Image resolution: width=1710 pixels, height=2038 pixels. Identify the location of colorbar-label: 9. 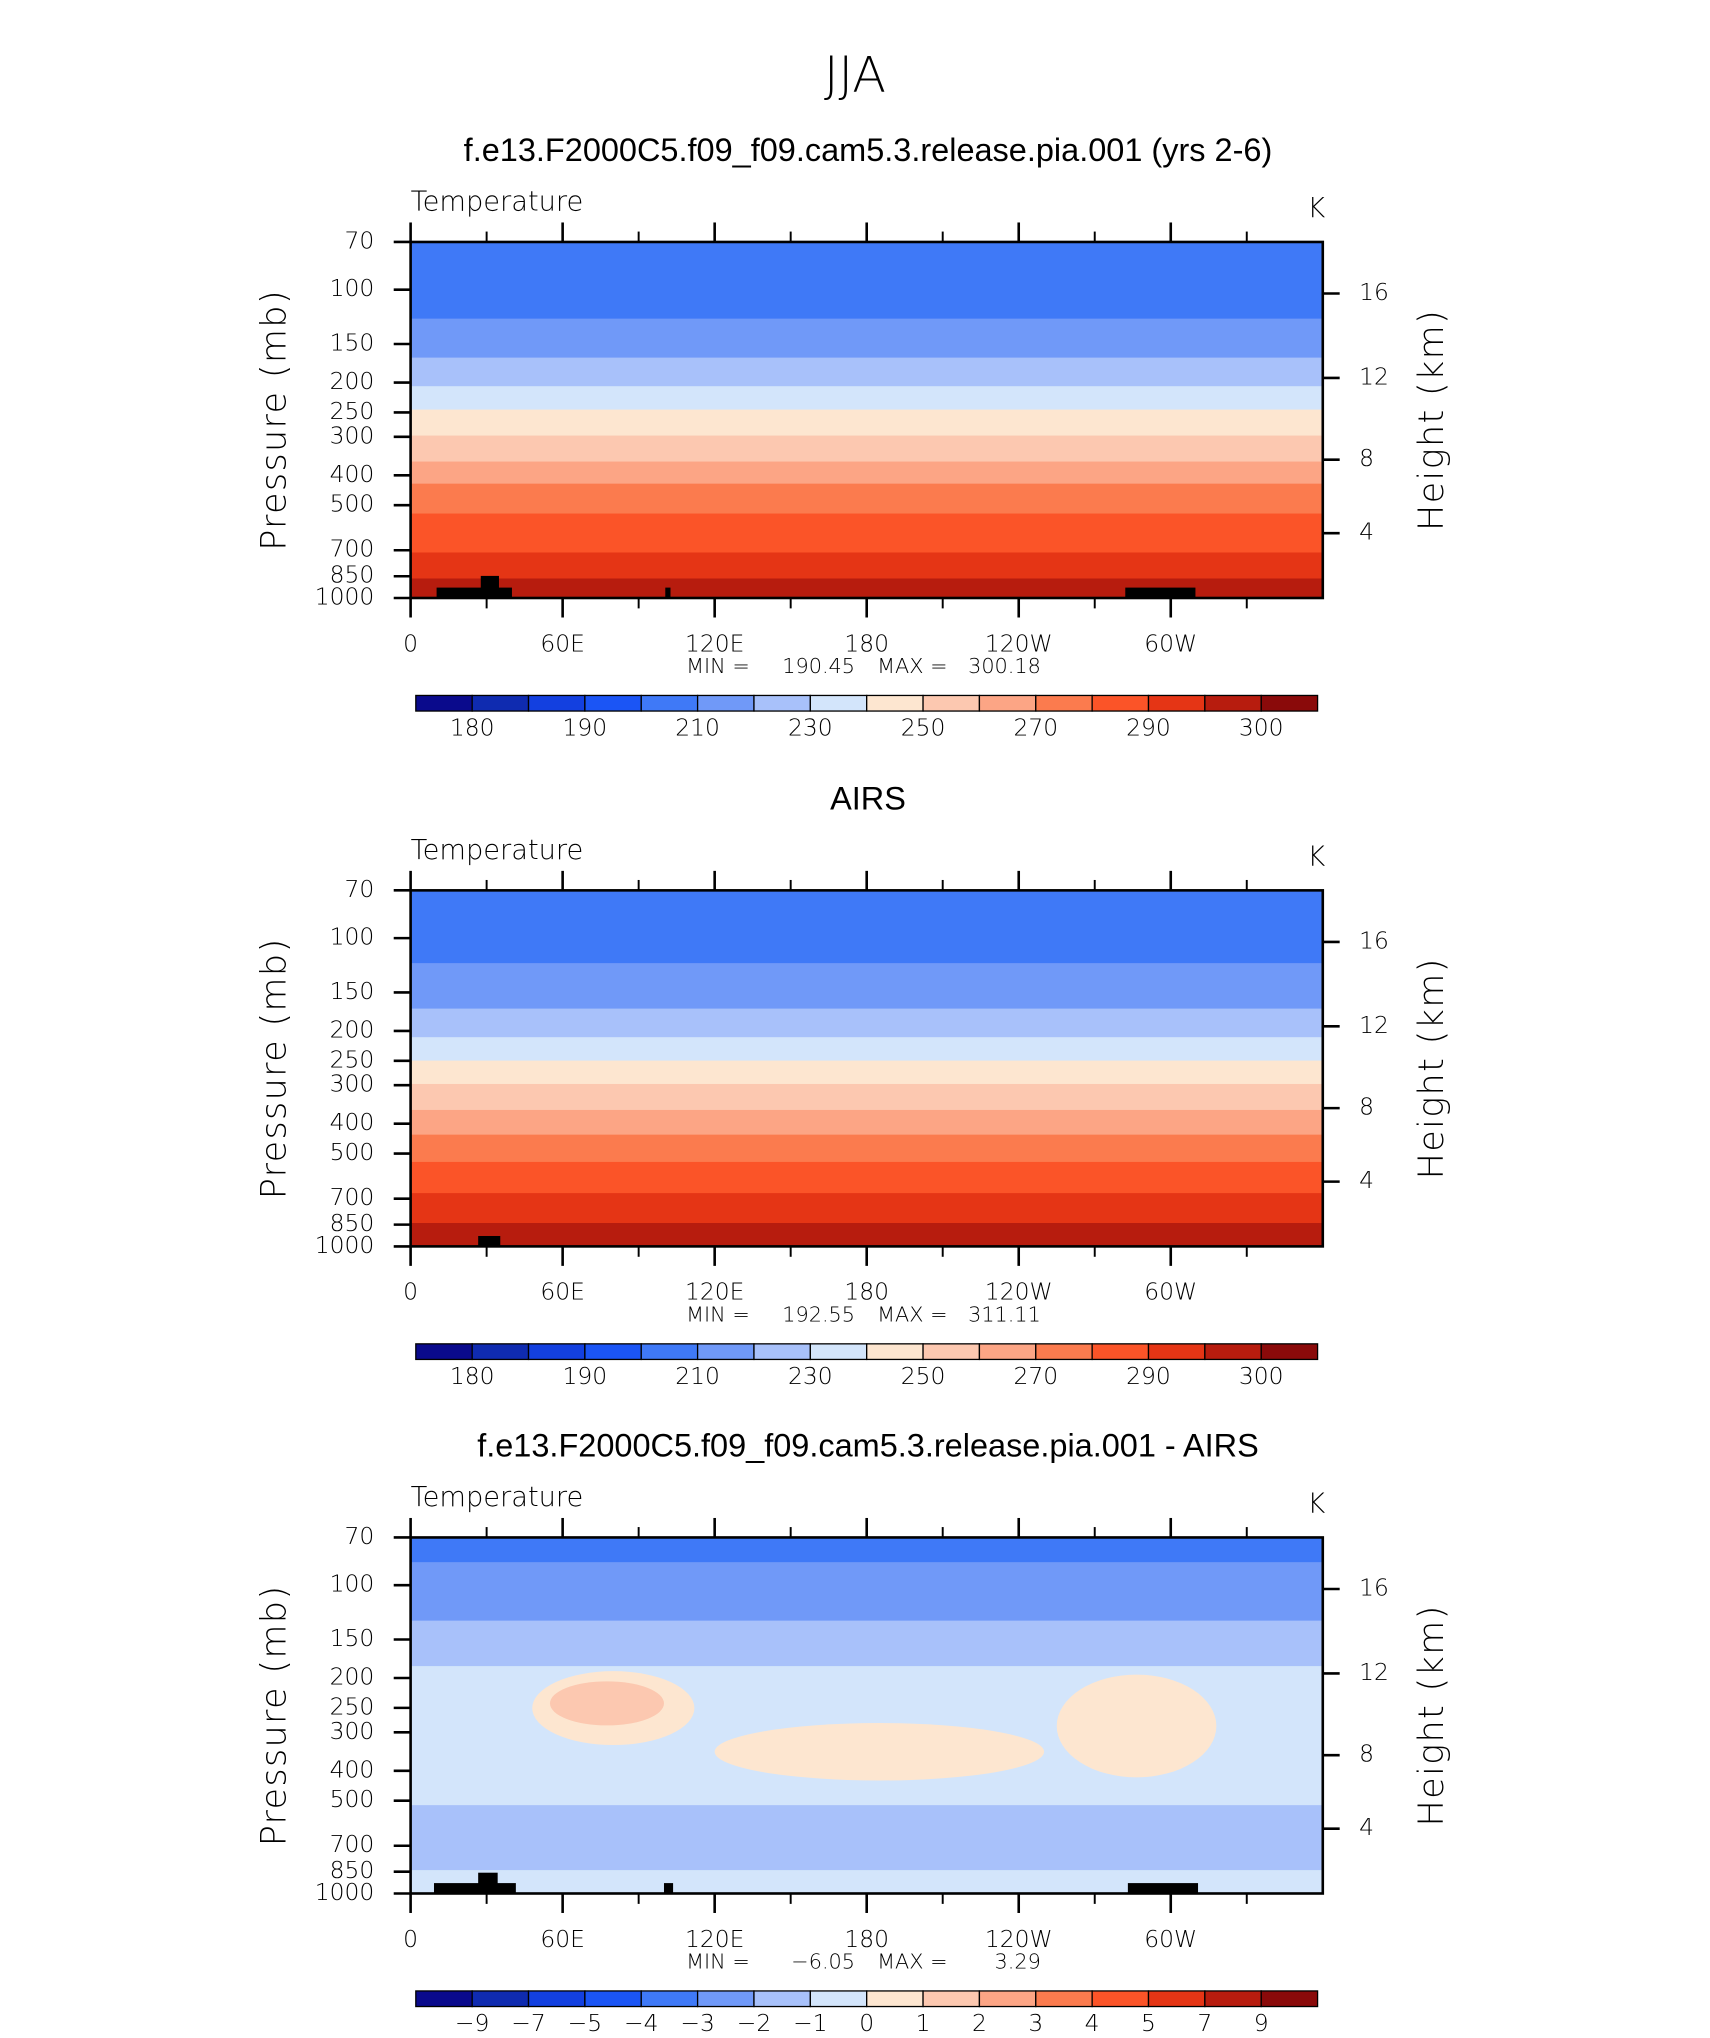
(1261, 2023).